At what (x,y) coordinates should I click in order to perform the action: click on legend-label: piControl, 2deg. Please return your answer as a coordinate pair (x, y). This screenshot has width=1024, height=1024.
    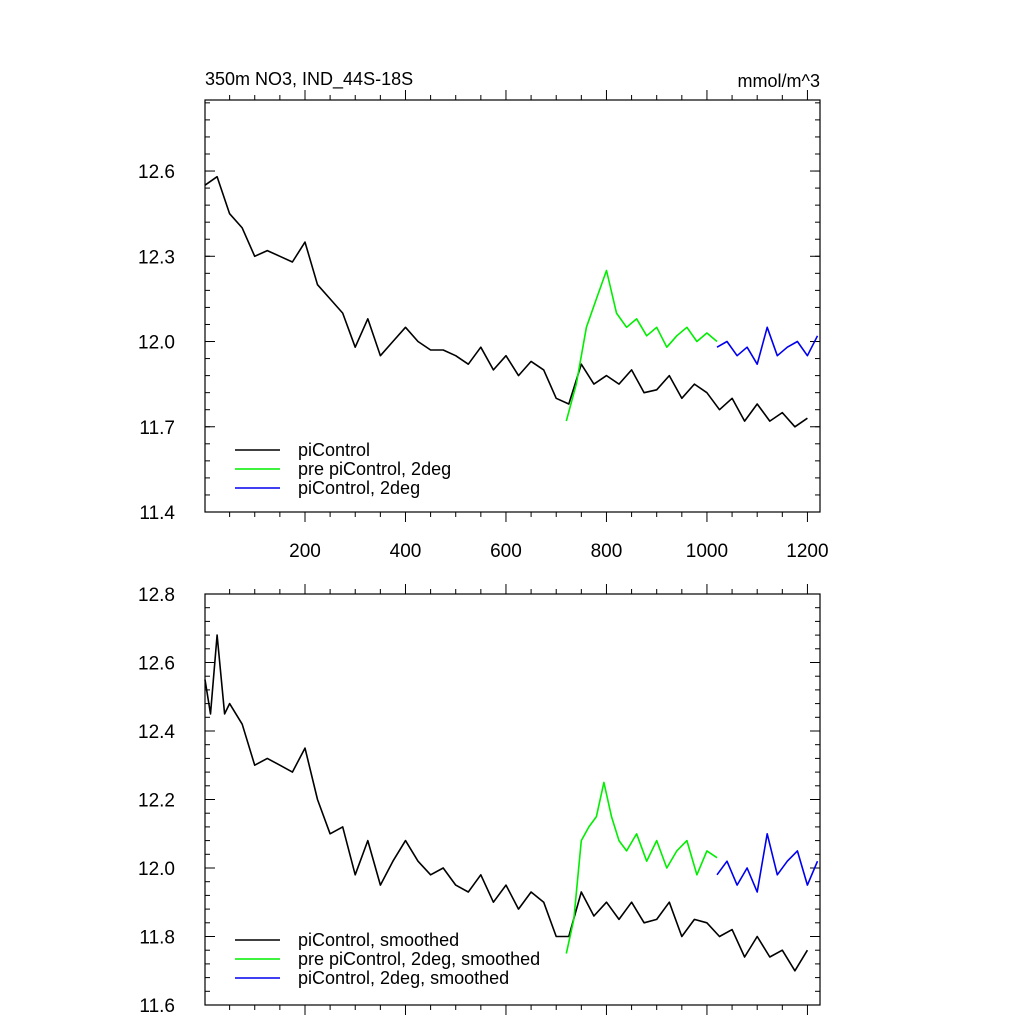
    Looking at the image, I should click on (359, 488).